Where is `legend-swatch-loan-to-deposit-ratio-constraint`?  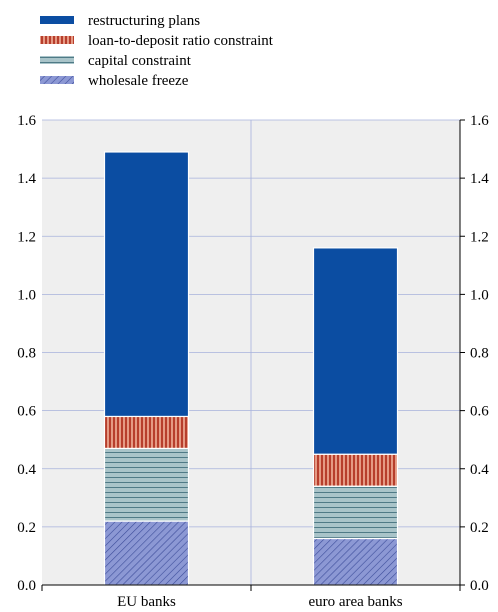
legend-swatch-loan-to-deposit-ratio-constraint is located at coordinates (57, 40).